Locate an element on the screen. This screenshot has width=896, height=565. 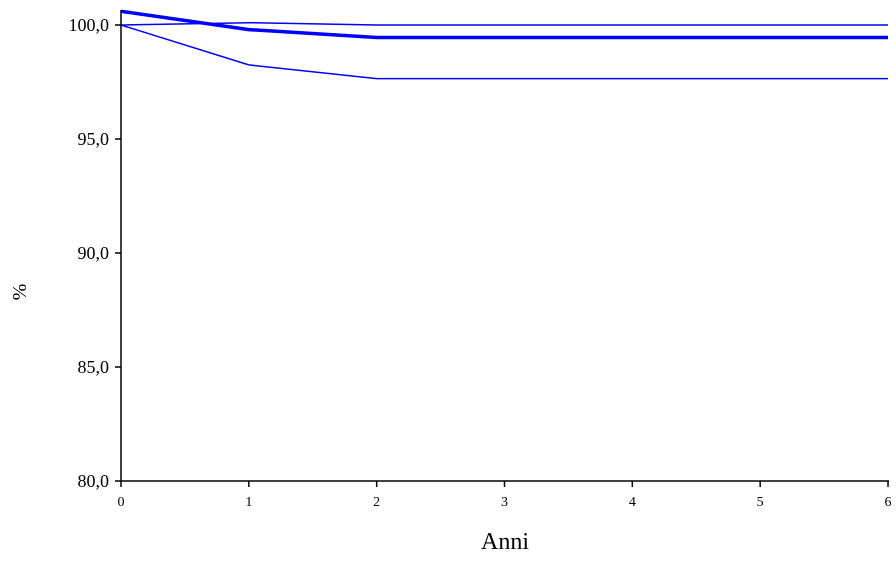
x-tick-label: 0 is located at coordinates (121, 502).